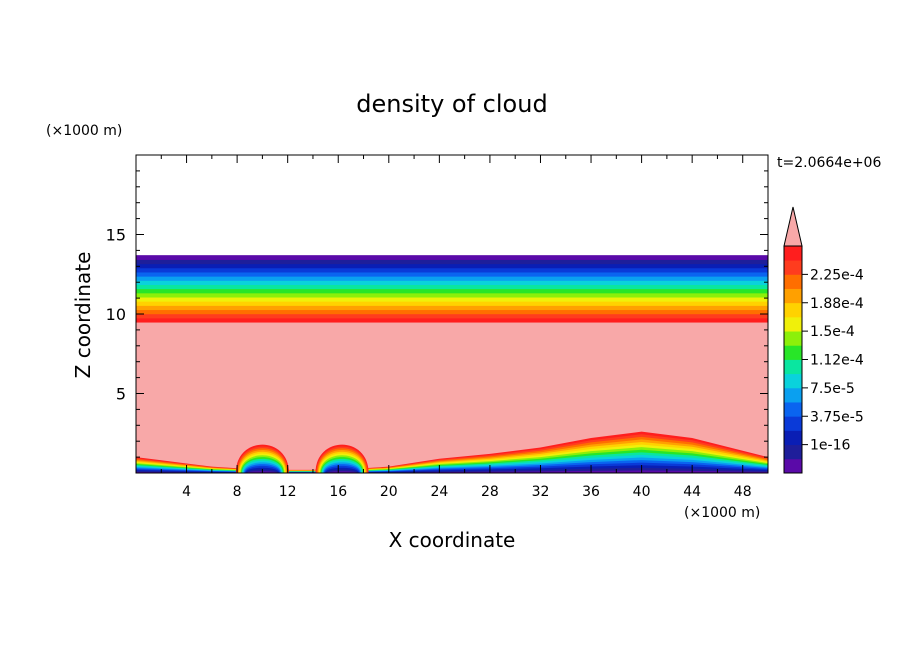 The image size is (904, 654). Describe the element at coordinates (830, 446) in the screenshot. I see `colorbar-label: 1e-16` at that location.